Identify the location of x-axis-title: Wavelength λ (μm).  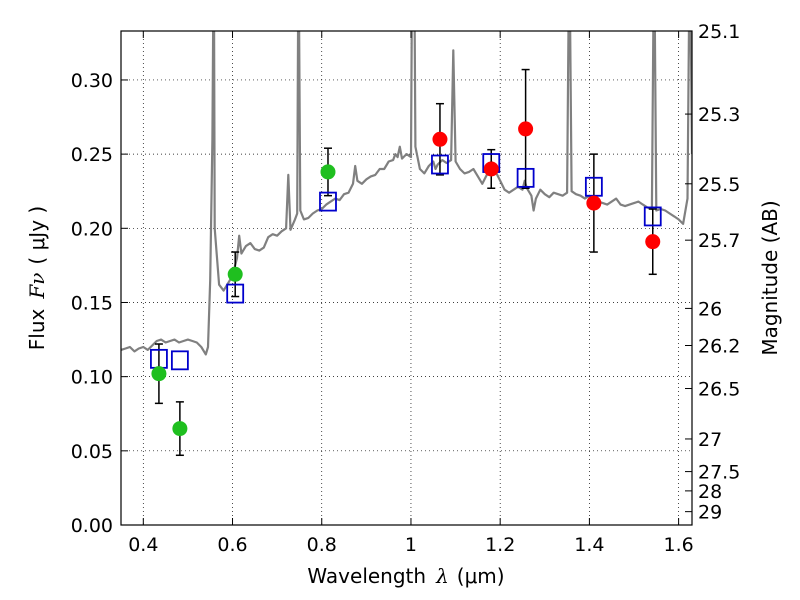
(405, 576).